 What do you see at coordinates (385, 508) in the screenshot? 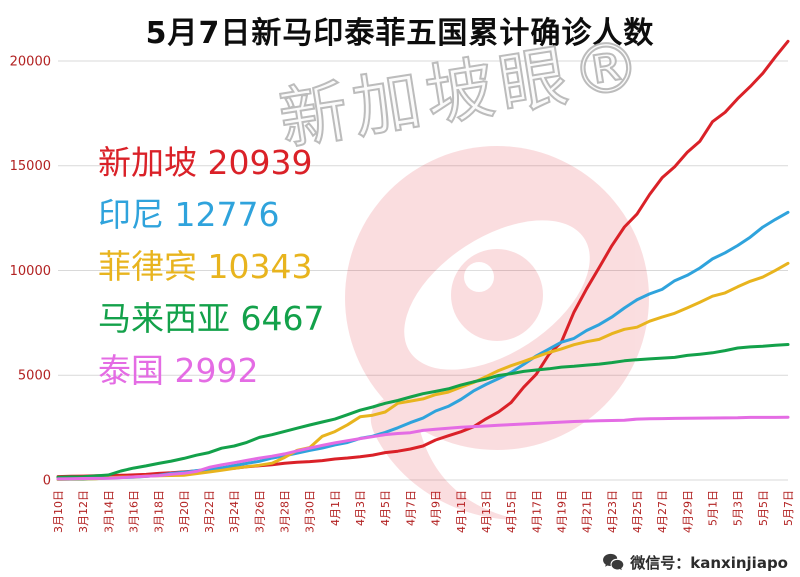
I see `x-tick-label: 4月5日` at bounding box center [385, 508].